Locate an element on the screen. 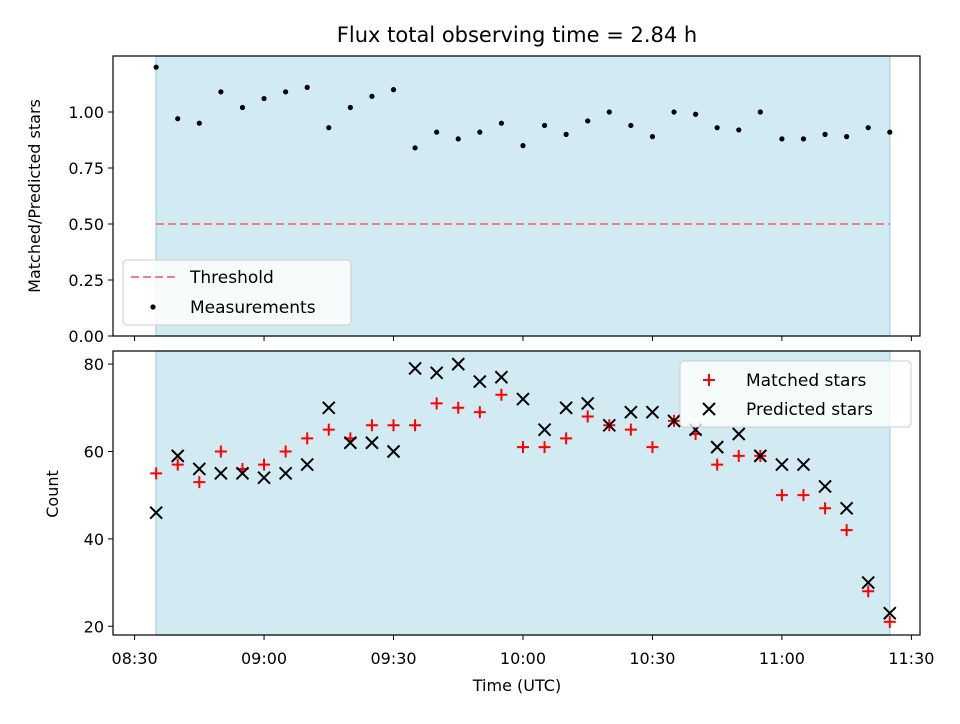 The image size is (960, 724). x-tick-label: 11:00 is located at coordinates (782, 658).